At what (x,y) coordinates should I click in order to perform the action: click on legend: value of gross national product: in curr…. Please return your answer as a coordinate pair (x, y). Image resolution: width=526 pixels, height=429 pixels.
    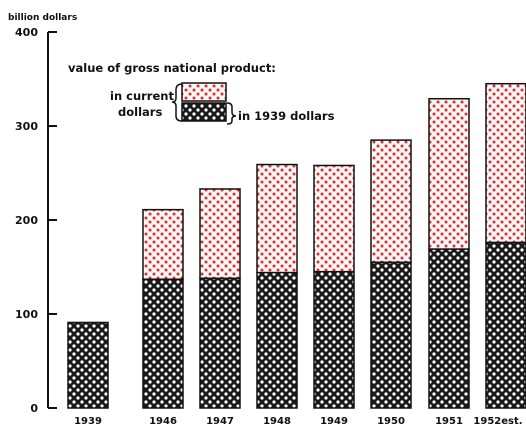
    Looking at the image, I should click on (201, 92).